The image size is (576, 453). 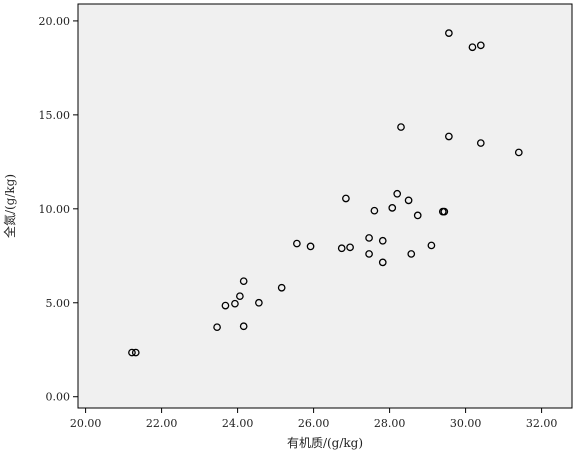 What do you see at coordinates (325, 443) in the screenshot?
I see `x-axis-title: 有机质/(g/kg)` at bounding box center [325, 443].